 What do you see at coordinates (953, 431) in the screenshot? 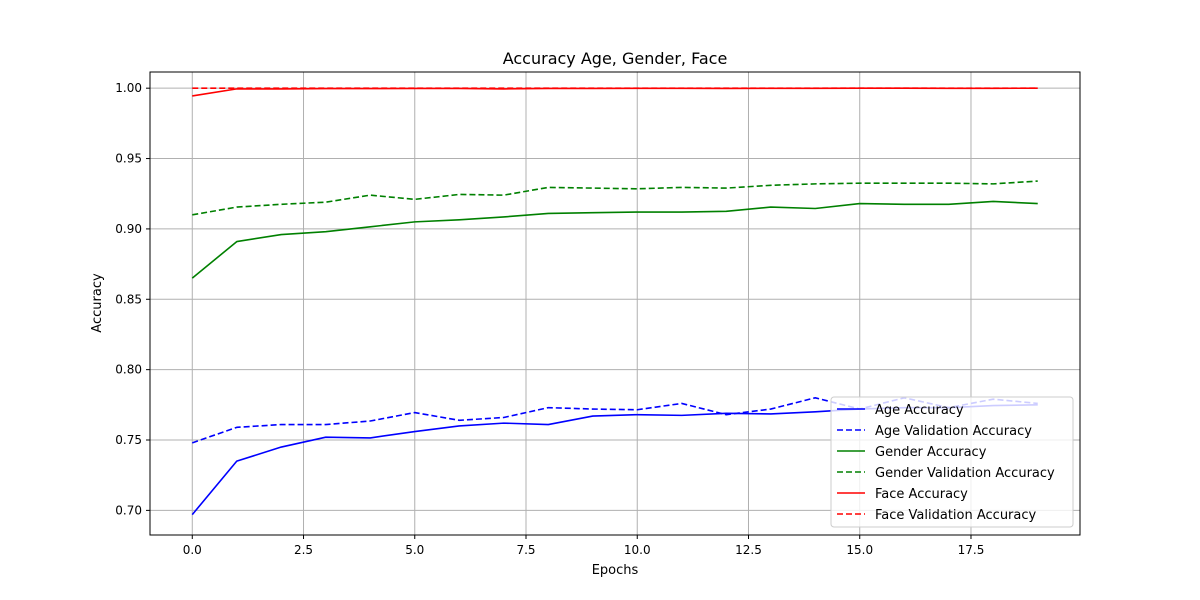
I see `legend-label: Age Validation Accuracy` at bounding box center [953, 431].